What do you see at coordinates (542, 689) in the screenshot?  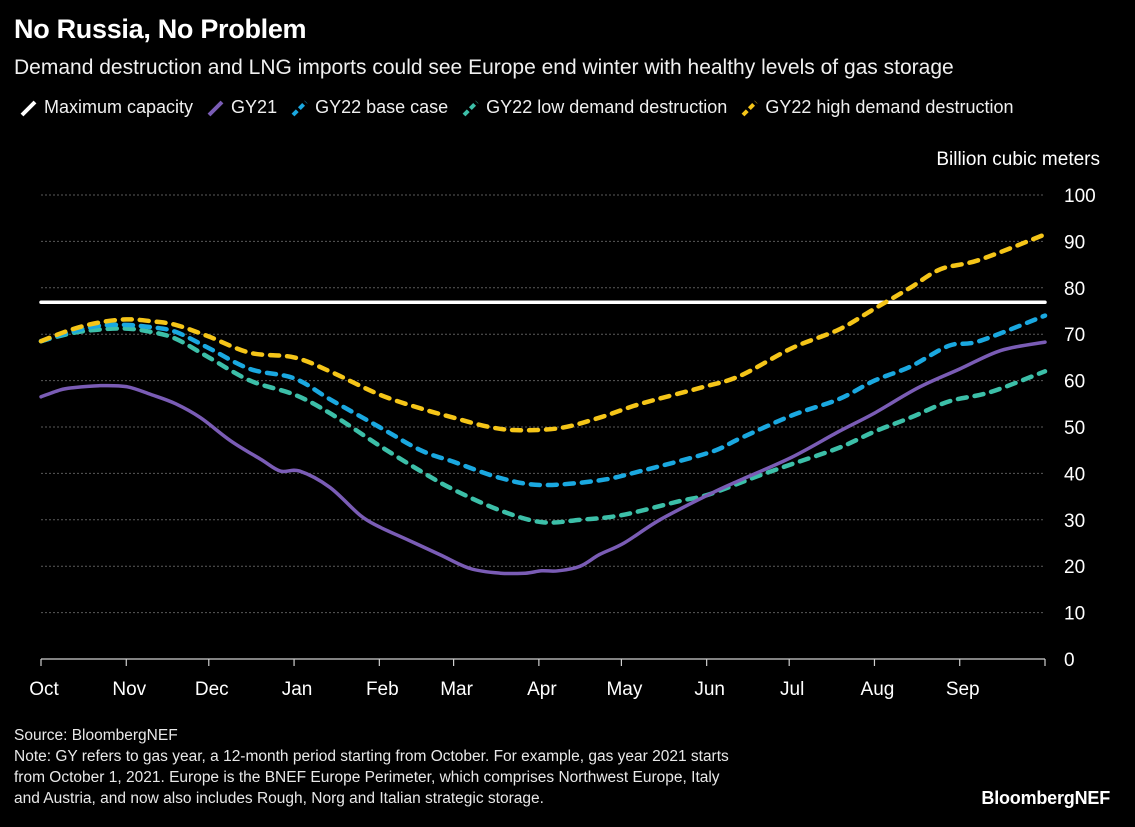 I see `x-tick-label: Apr` at bounding box center [542, 689].